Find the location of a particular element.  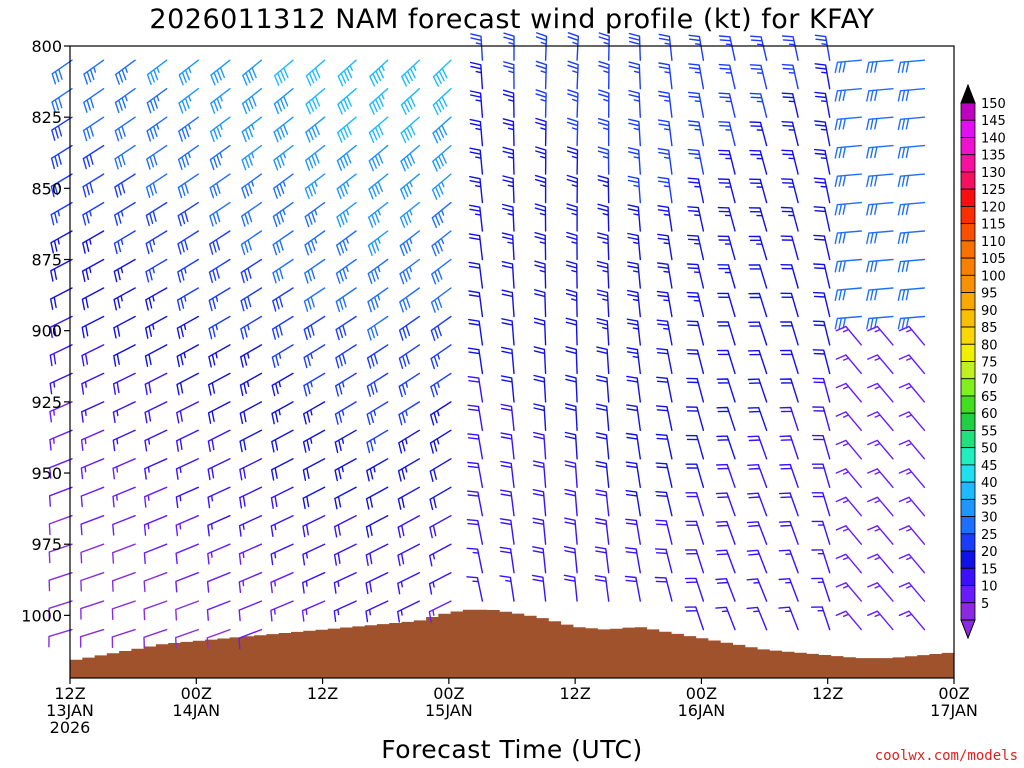

terrain-fill is located at coordinates (512, 643).